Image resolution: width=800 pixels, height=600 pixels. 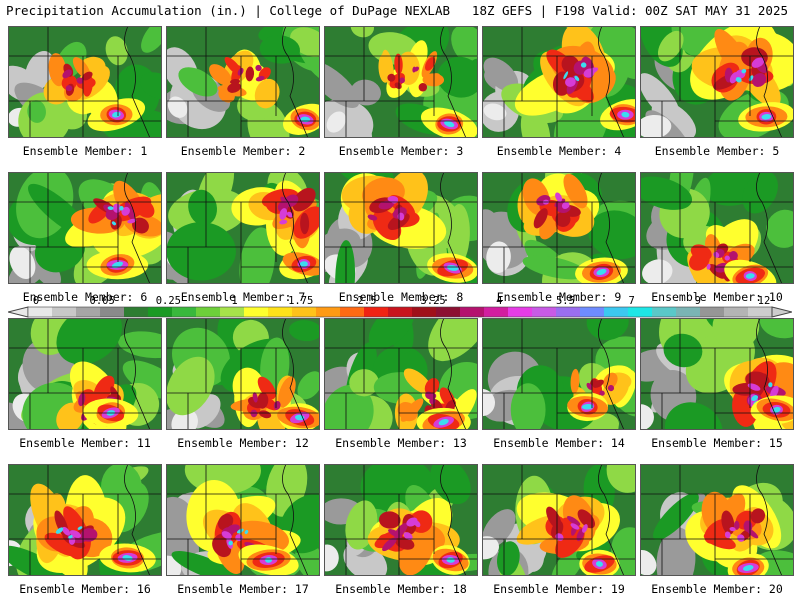 I want to click on colorbar-tick-label: 0.05, so click(x=102, y=301).